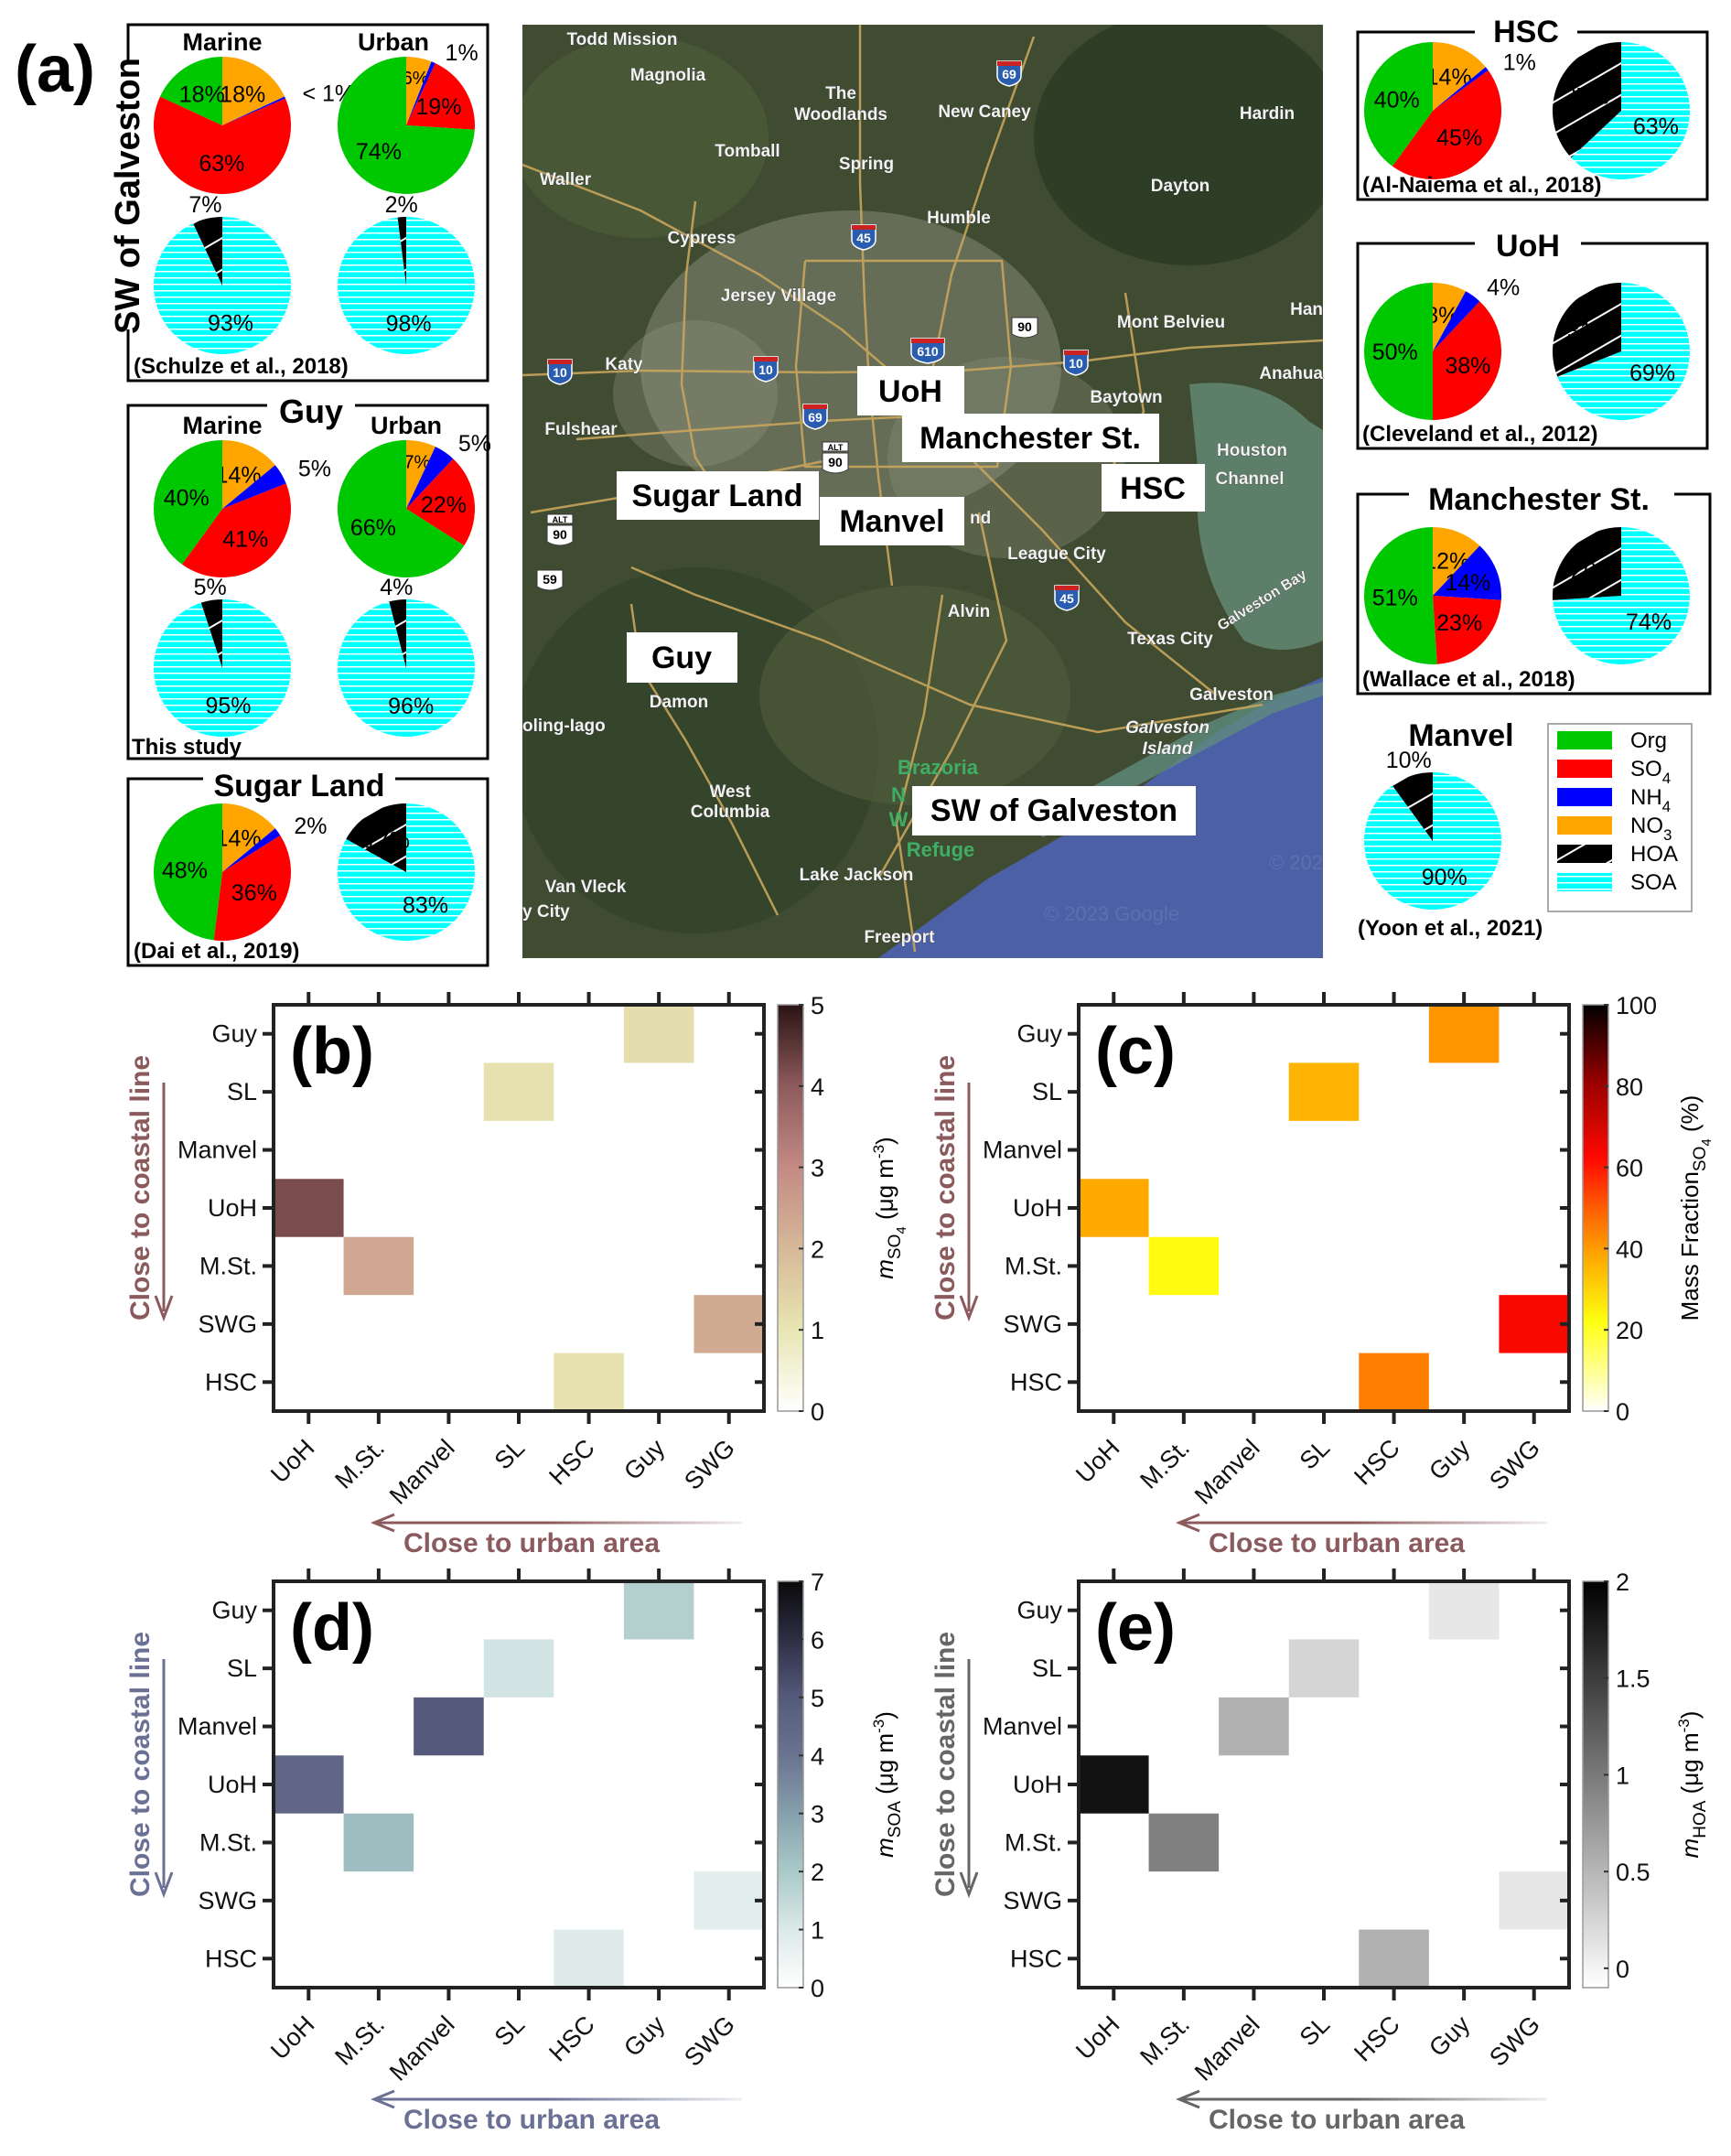  I want to click on colorbar-tick-label: 0, so click(817, 1412).